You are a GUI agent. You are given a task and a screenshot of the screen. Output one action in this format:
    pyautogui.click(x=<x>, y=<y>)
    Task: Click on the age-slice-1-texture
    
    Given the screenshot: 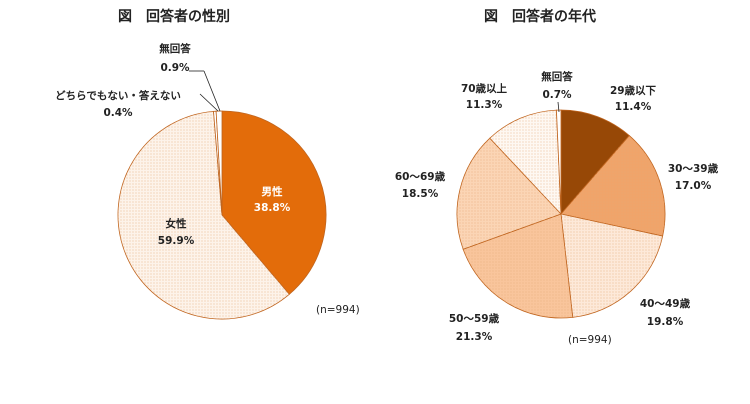 What is the action you would take?
    pyautogui.click(x=613, y=186)
    